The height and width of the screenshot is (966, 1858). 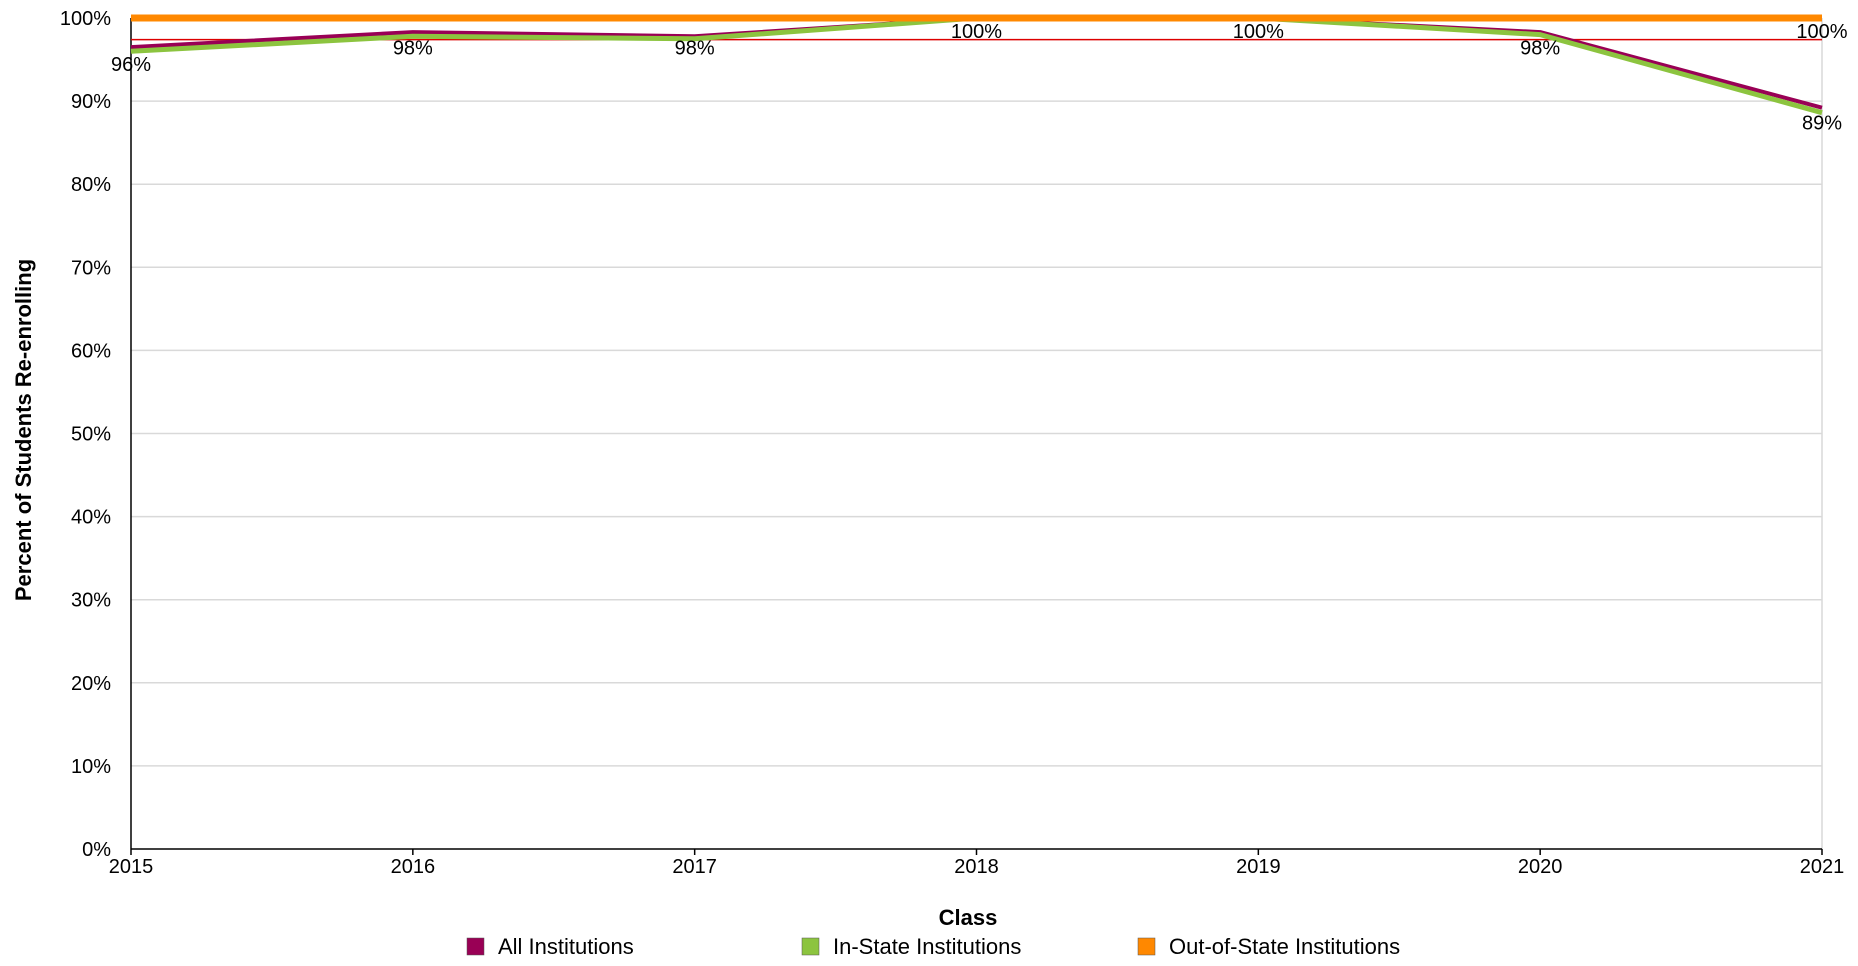 I want to click on x-tick-label: 2018, so click(x=976, y=867).